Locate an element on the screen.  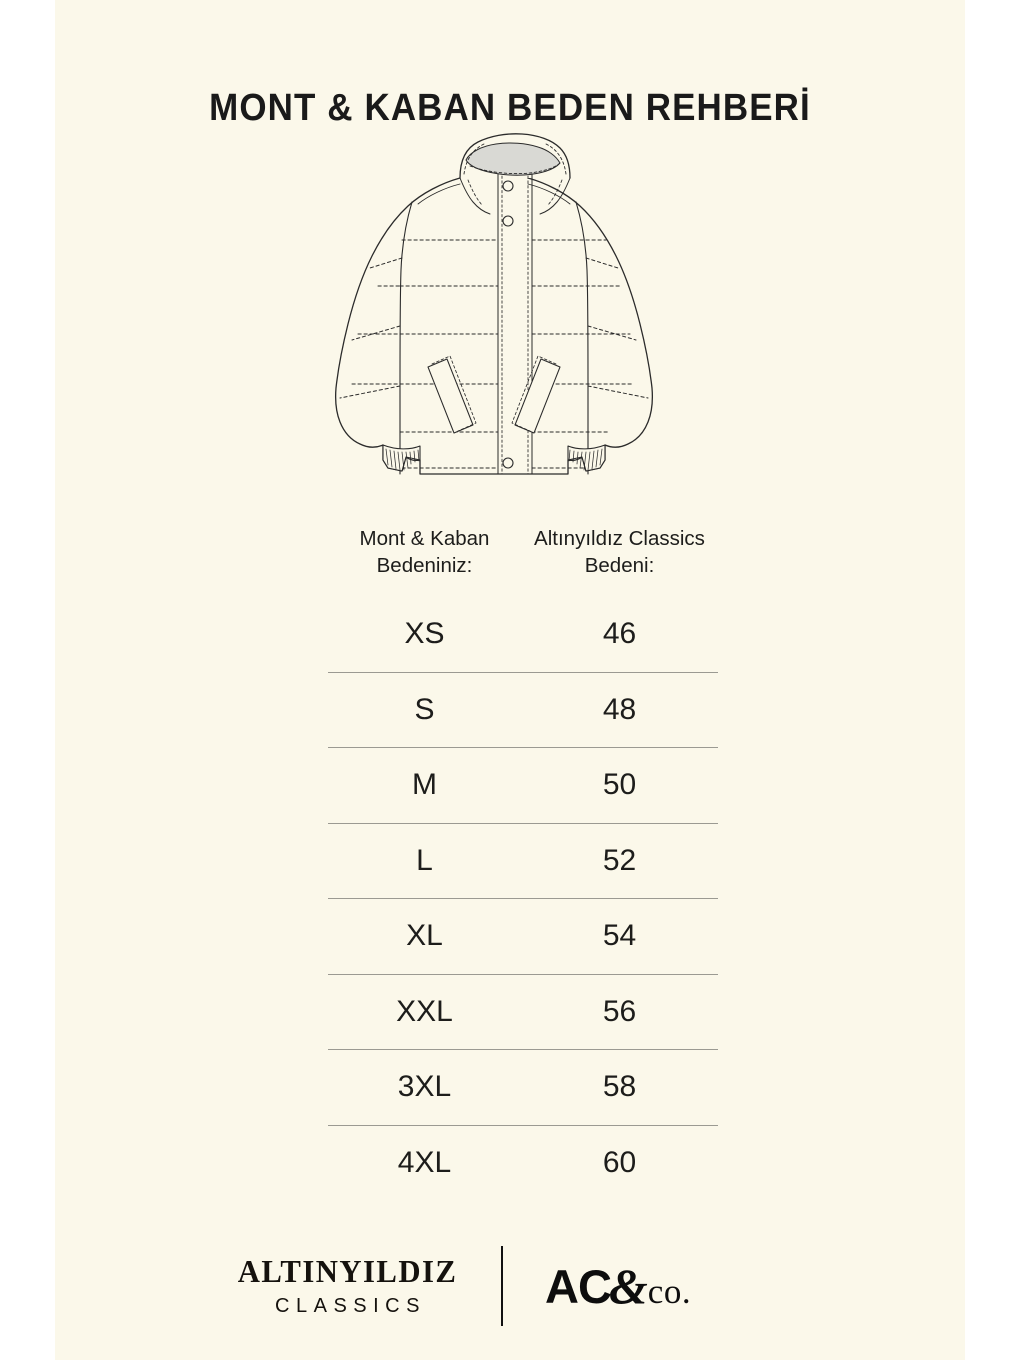
pocket-left is located at coordinates (452, 394).